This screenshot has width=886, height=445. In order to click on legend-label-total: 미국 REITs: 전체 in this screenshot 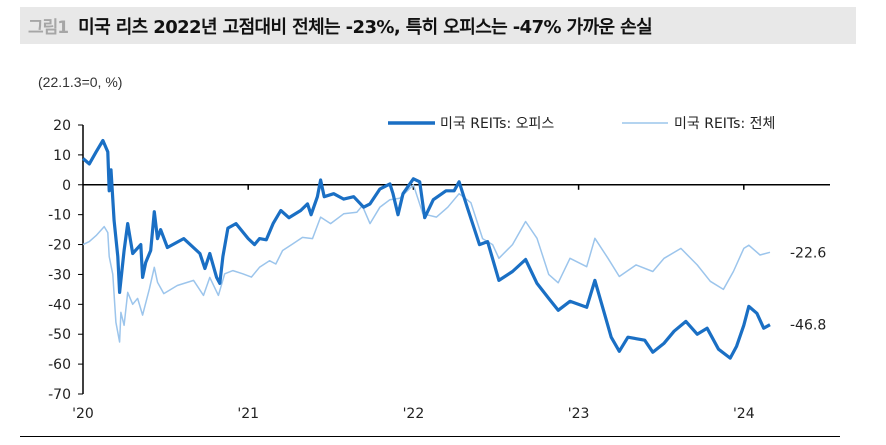, I will do `click(724, 124)`.